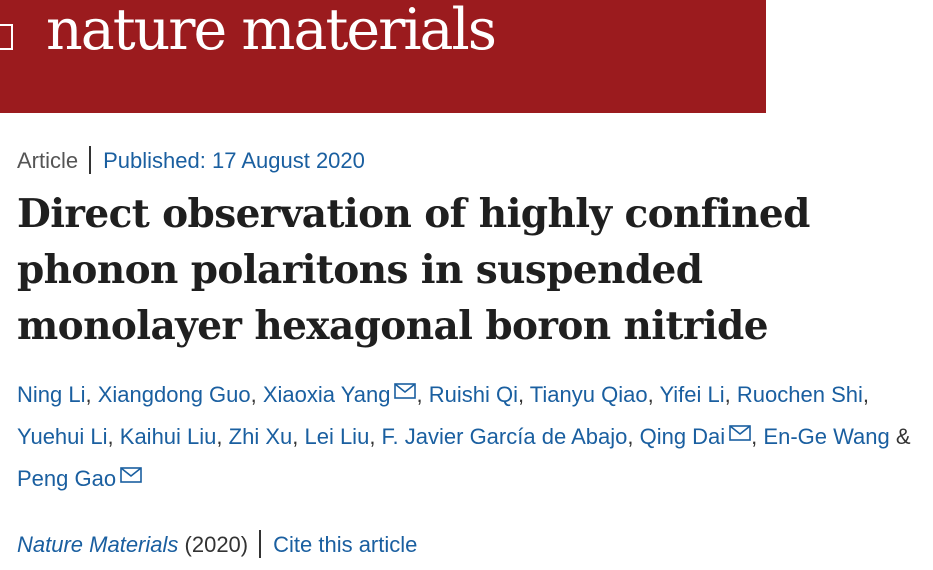 The height and width of the screenshot is (570, 933). I want to click on journal-name: Nature Materials, so click(98, 544).